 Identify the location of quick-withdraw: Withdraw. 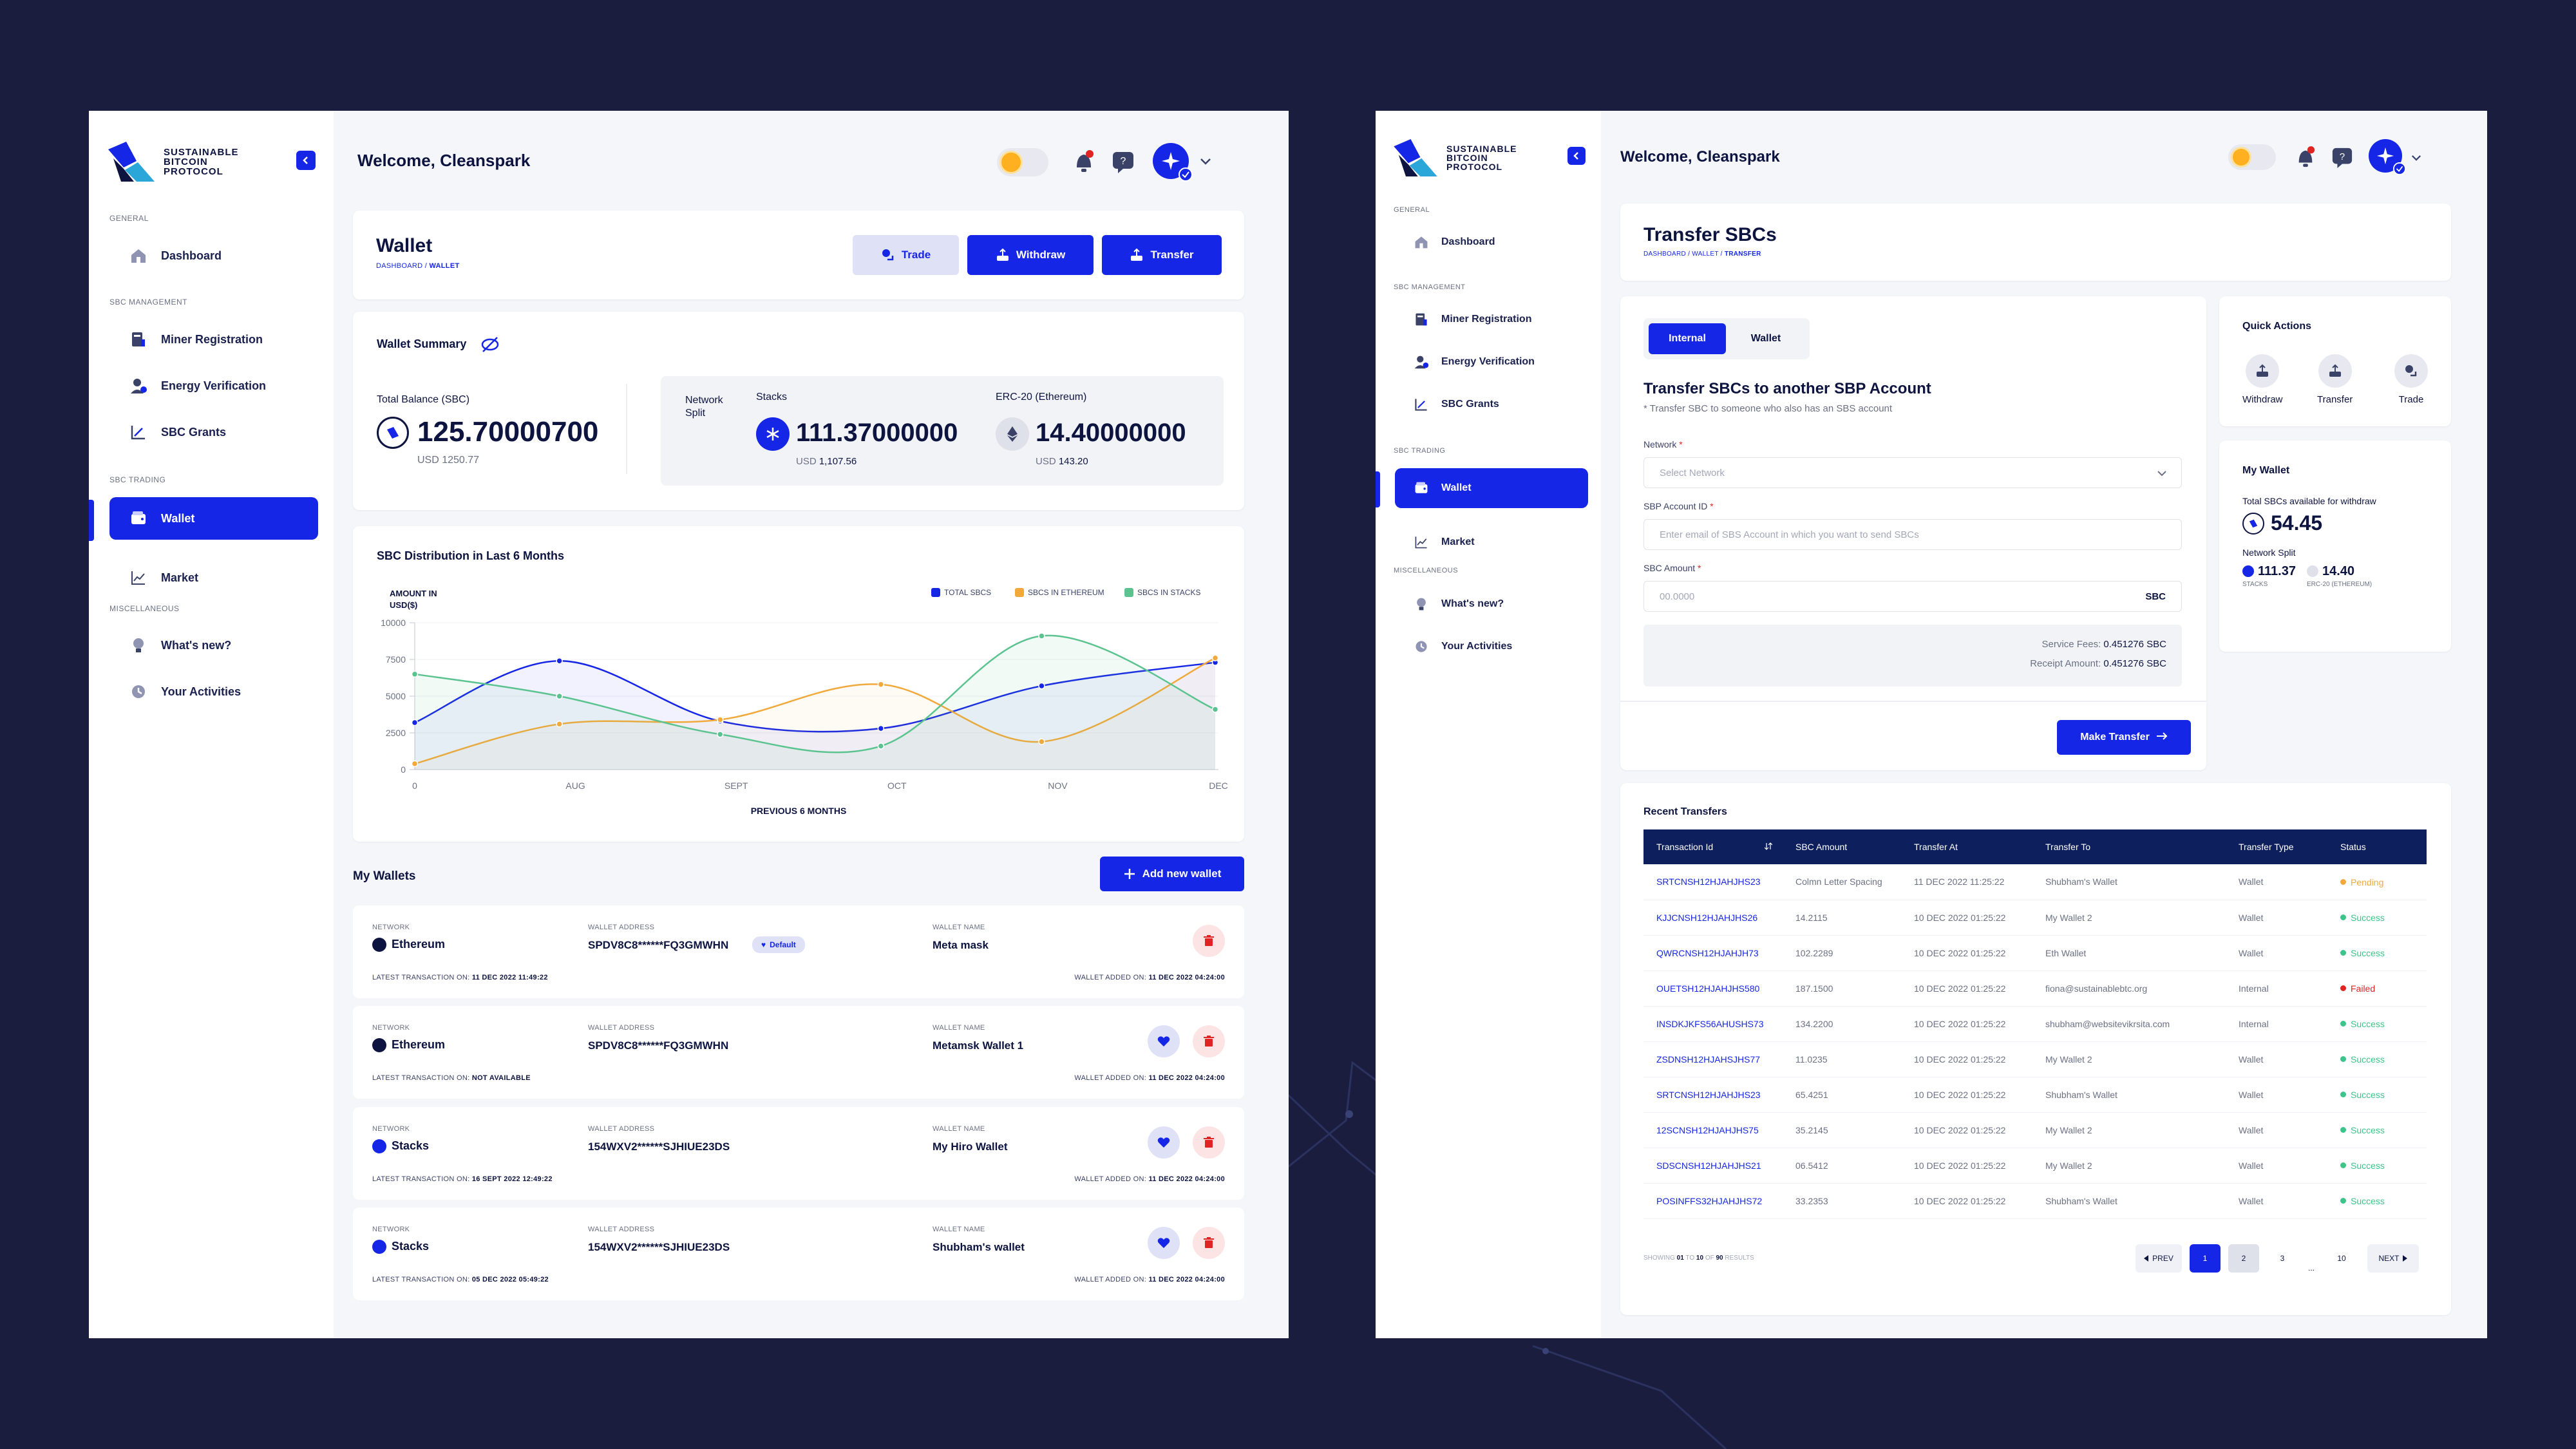
(2262, 380).